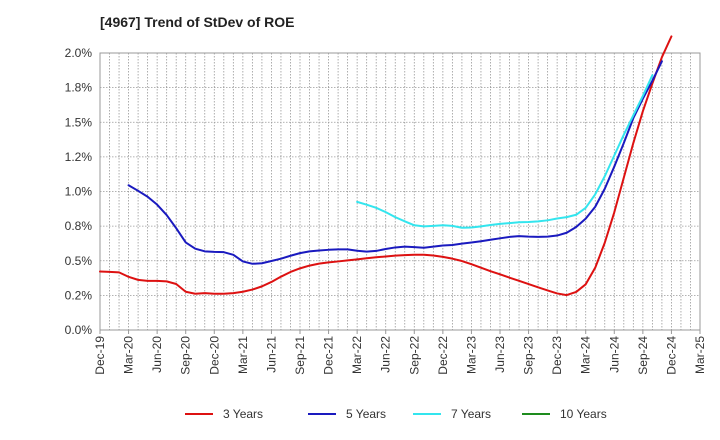 The height and width of the screenshot is (440, 720). What do you see at coordinates (329, 355) in the screenshot?
I see `x-tick-label: Dec-21` at bounding box center [329, 355].